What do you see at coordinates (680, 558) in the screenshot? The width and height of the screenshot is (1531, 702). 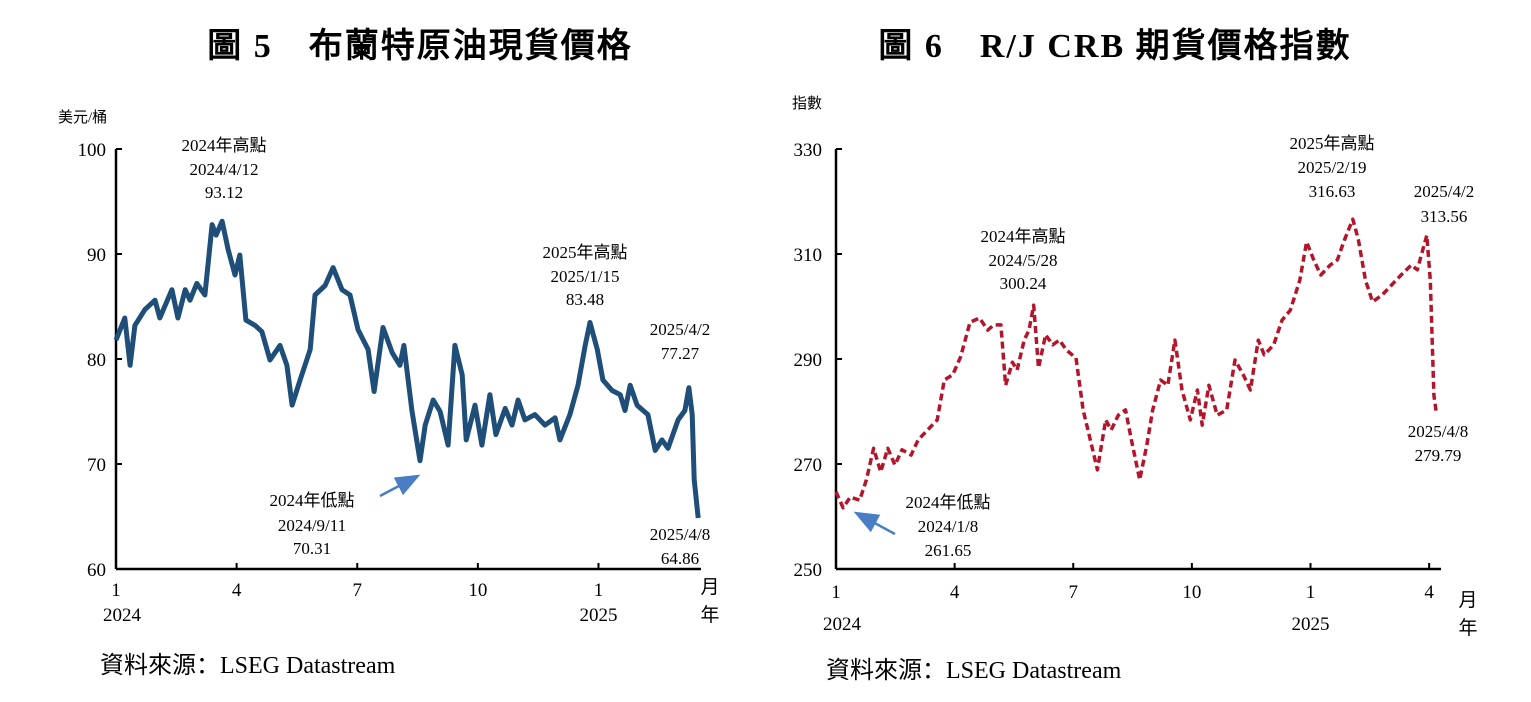 I see `svg-text: 64.86` at bounding box center [680, 558].